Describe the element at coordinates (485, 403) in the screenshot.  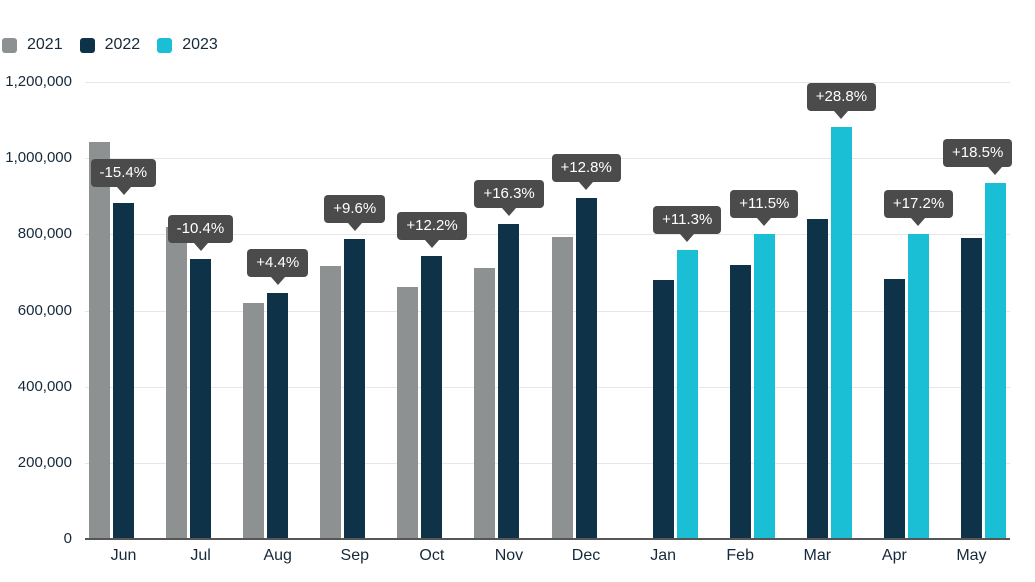
I see `bar-nov-2021` at that location.